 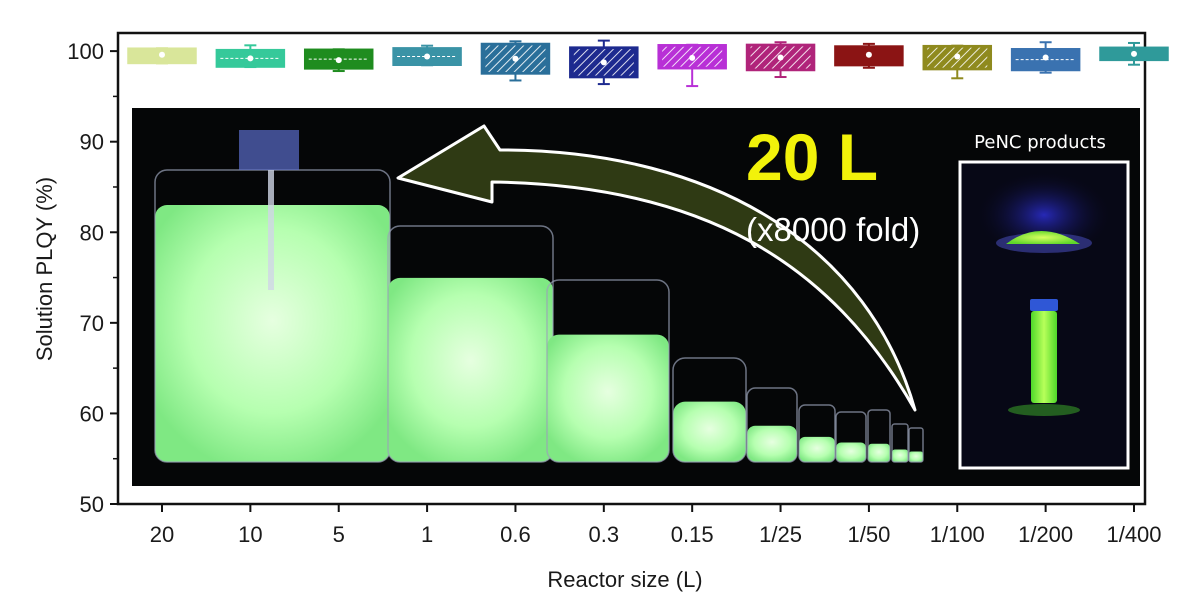 What do you see at coordinates (85, 51) in the screenshot?
I see `y-tick-label: 100` at bounding box center [85, 51].